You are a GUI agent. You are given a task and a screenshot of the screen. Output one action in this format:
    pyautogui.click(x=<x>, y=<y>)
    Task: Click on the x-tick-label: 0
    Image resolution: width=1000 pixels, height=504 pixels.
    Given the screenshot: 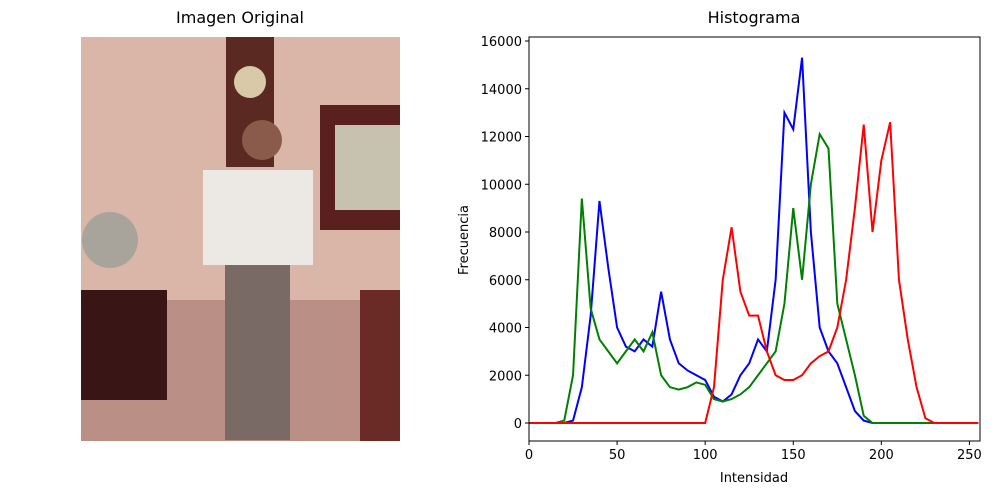 What is the action you would take?
    pyautogui.click(x=529, y=455)
    